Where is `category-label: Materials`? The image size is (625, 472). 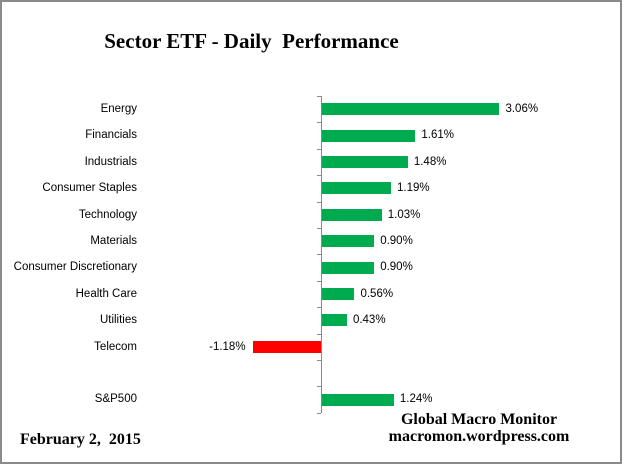 category-label: Materials is located at coordinates (113, 241).